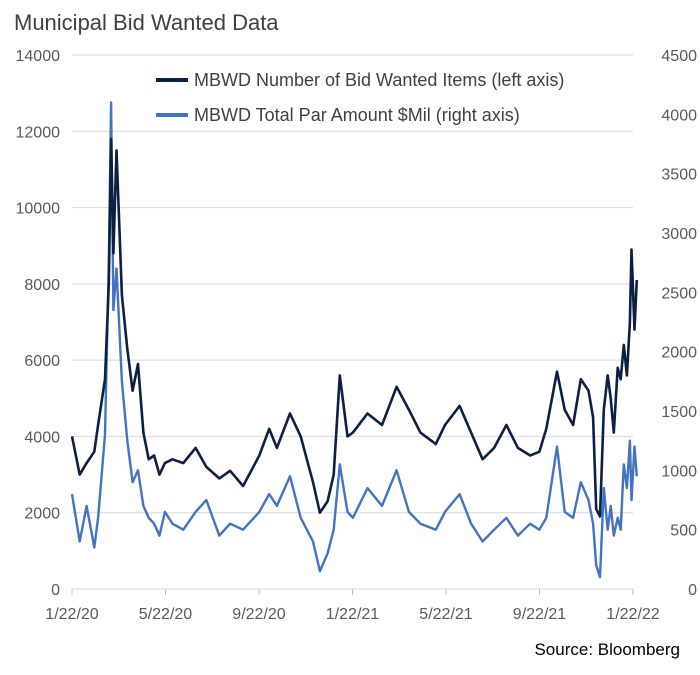  Describe the element at coordinates (146, 22) in the screenshot. I see `chart-title: Municipal Bid Wanted Data` at that location.